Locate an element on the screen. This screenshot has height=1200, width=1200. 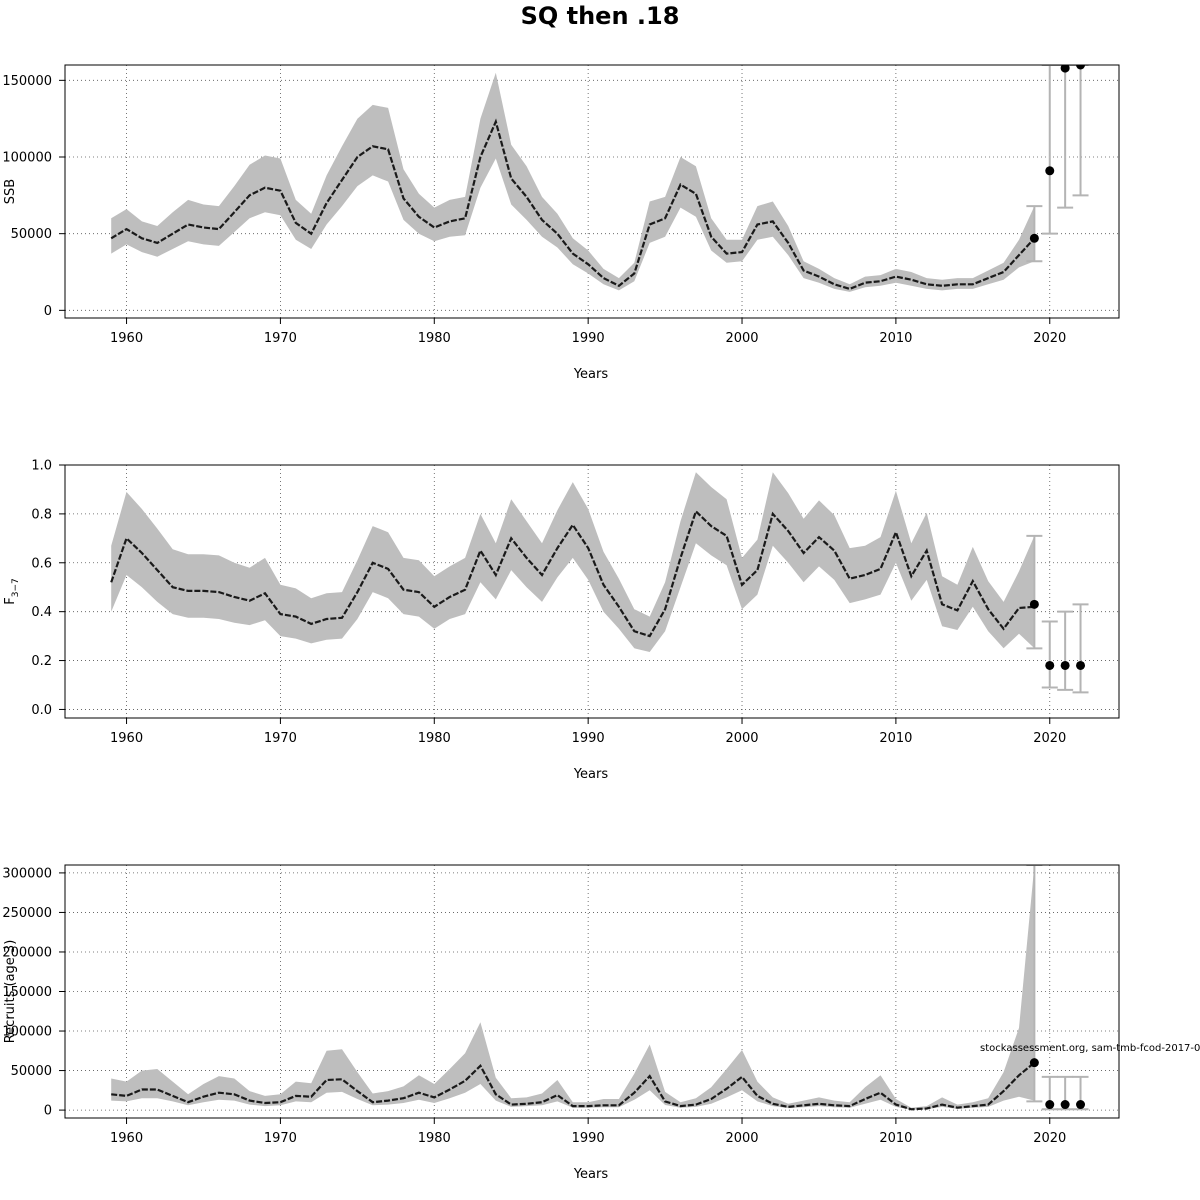
y-axis-label-main: Recruits (age 3) is located at coordinates (10, 992).